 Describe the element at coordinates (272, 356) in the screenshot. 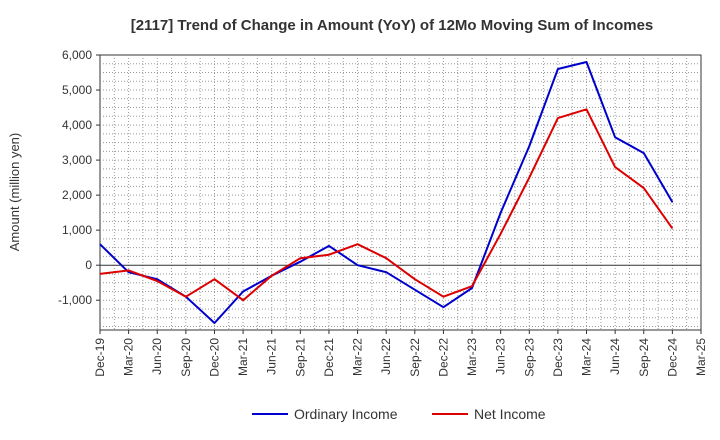

I see `x-tick-label: Jun-21` at that location.